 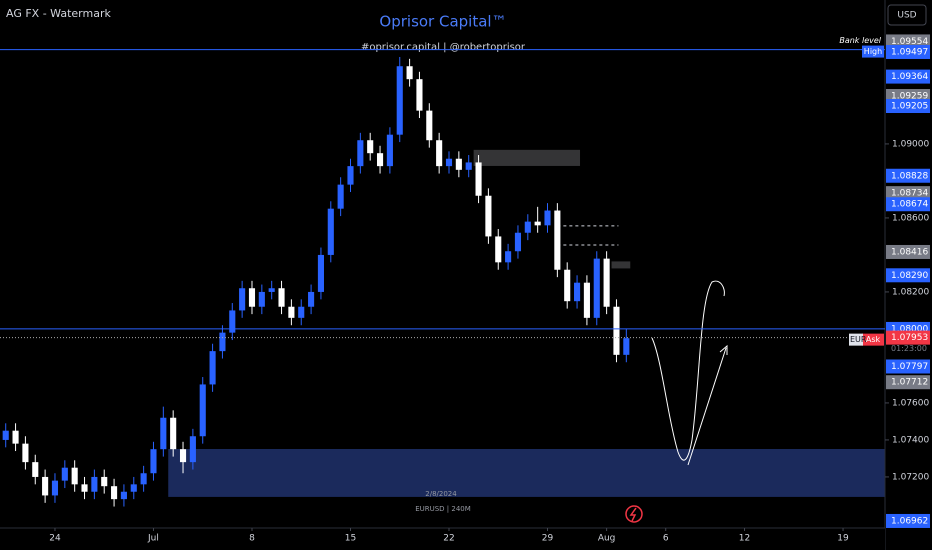 What do you see at coordinates (441, 494) in the screenshot?
I see `watermark-date: 2/8/2024` at bounding box center [441, 494].